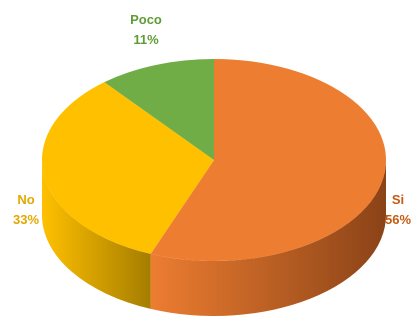 The height and width of the screenshot is (320, 419). What do you see at coordinates (25, 199) in the screenshot?
I see `slice-label-no: No` at bounding box center [25, 199].